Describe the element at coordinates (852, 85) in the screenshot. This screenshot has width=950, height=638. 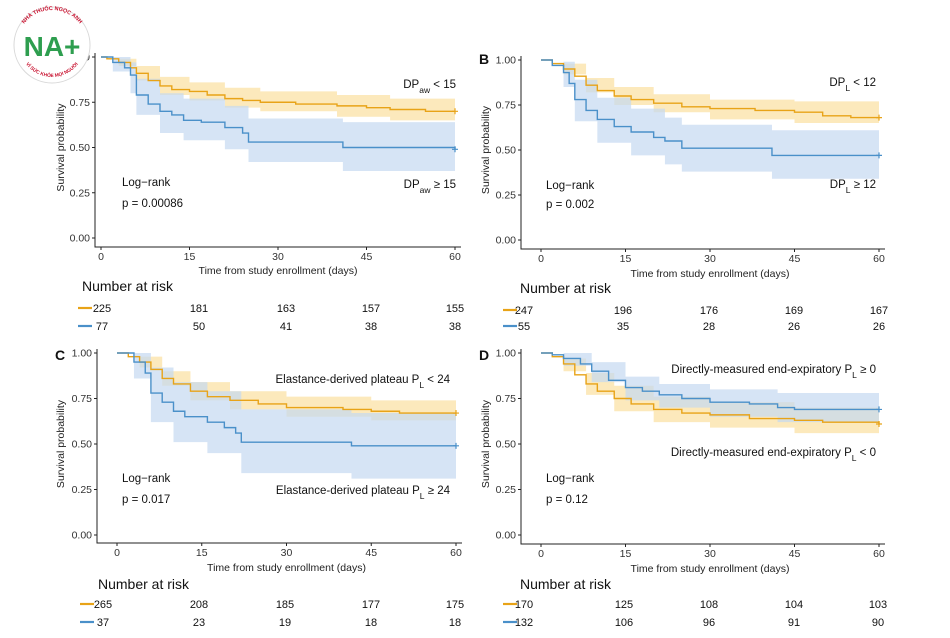
I see `panel-b-group-label-1: DPL < 12` at that location.